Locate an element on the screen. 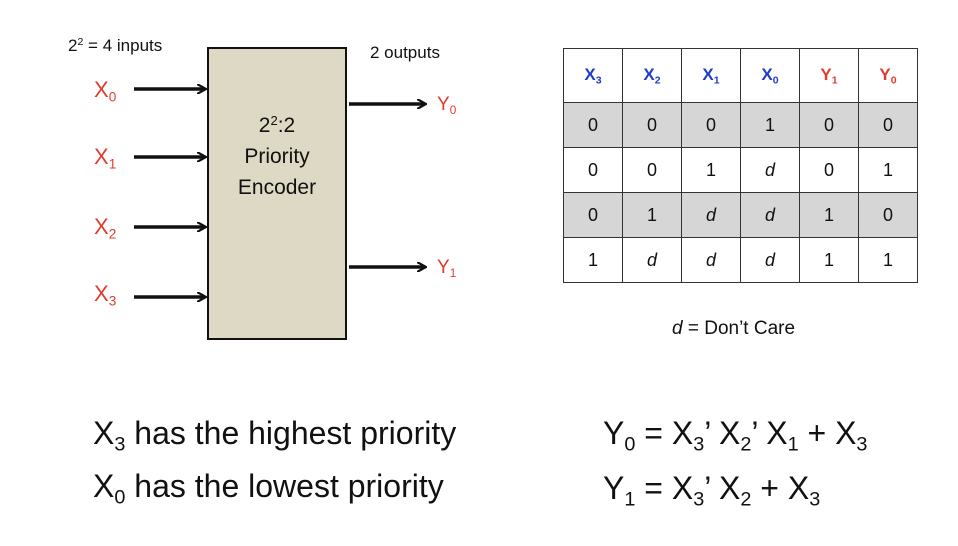 This screenshot has height=546, width=958. equation-y1: Y1 = X3’ X2 + X3 is located at coordinates (712, 490).